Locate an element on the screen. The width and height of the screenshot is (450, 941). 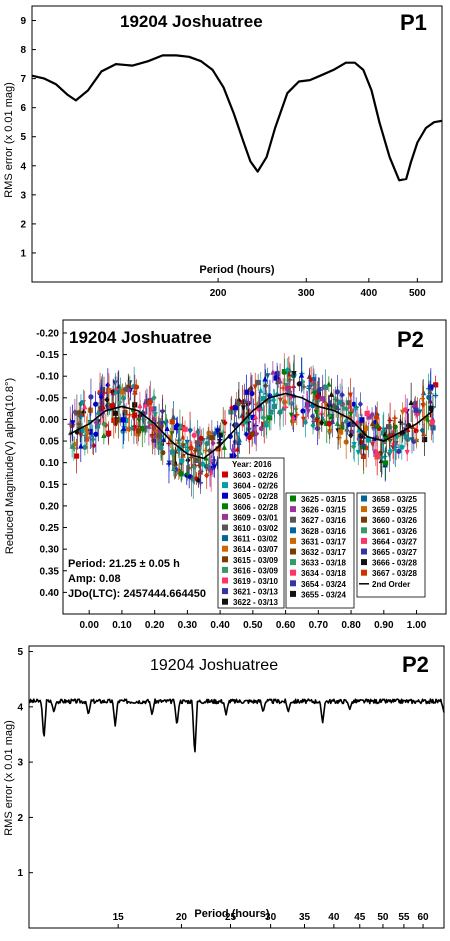
x-tick-label: 30 is located at coordinates (271, 917).